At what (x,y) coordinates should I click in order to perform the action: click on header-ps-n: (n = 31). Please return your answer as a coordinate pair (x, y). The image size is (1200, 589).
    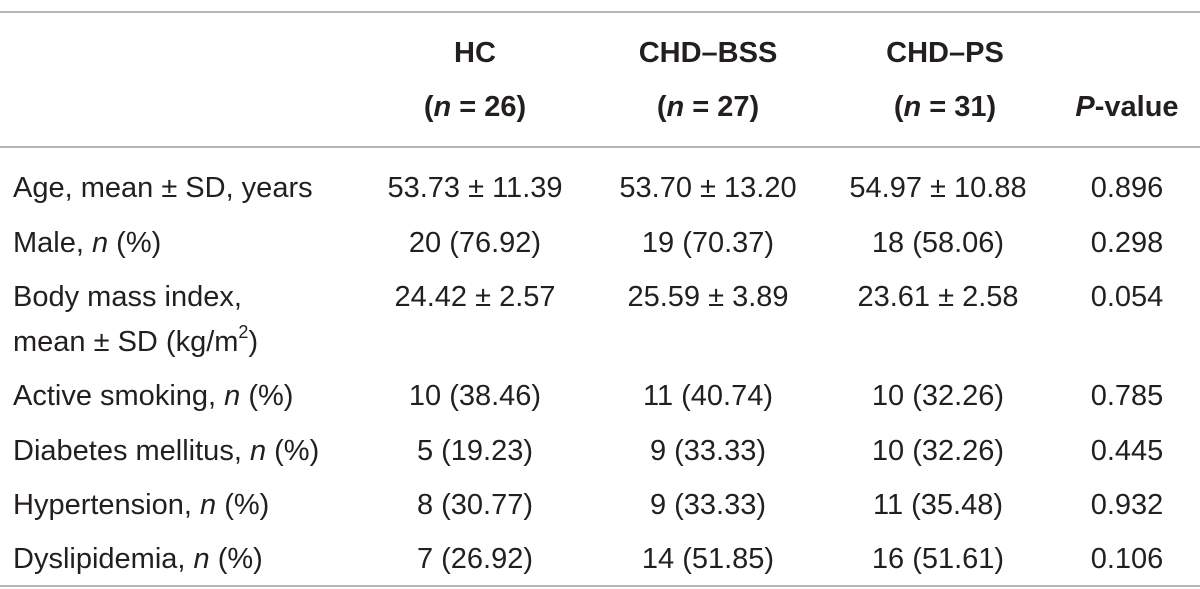
    Looking at the image, I should click on (945, 107).